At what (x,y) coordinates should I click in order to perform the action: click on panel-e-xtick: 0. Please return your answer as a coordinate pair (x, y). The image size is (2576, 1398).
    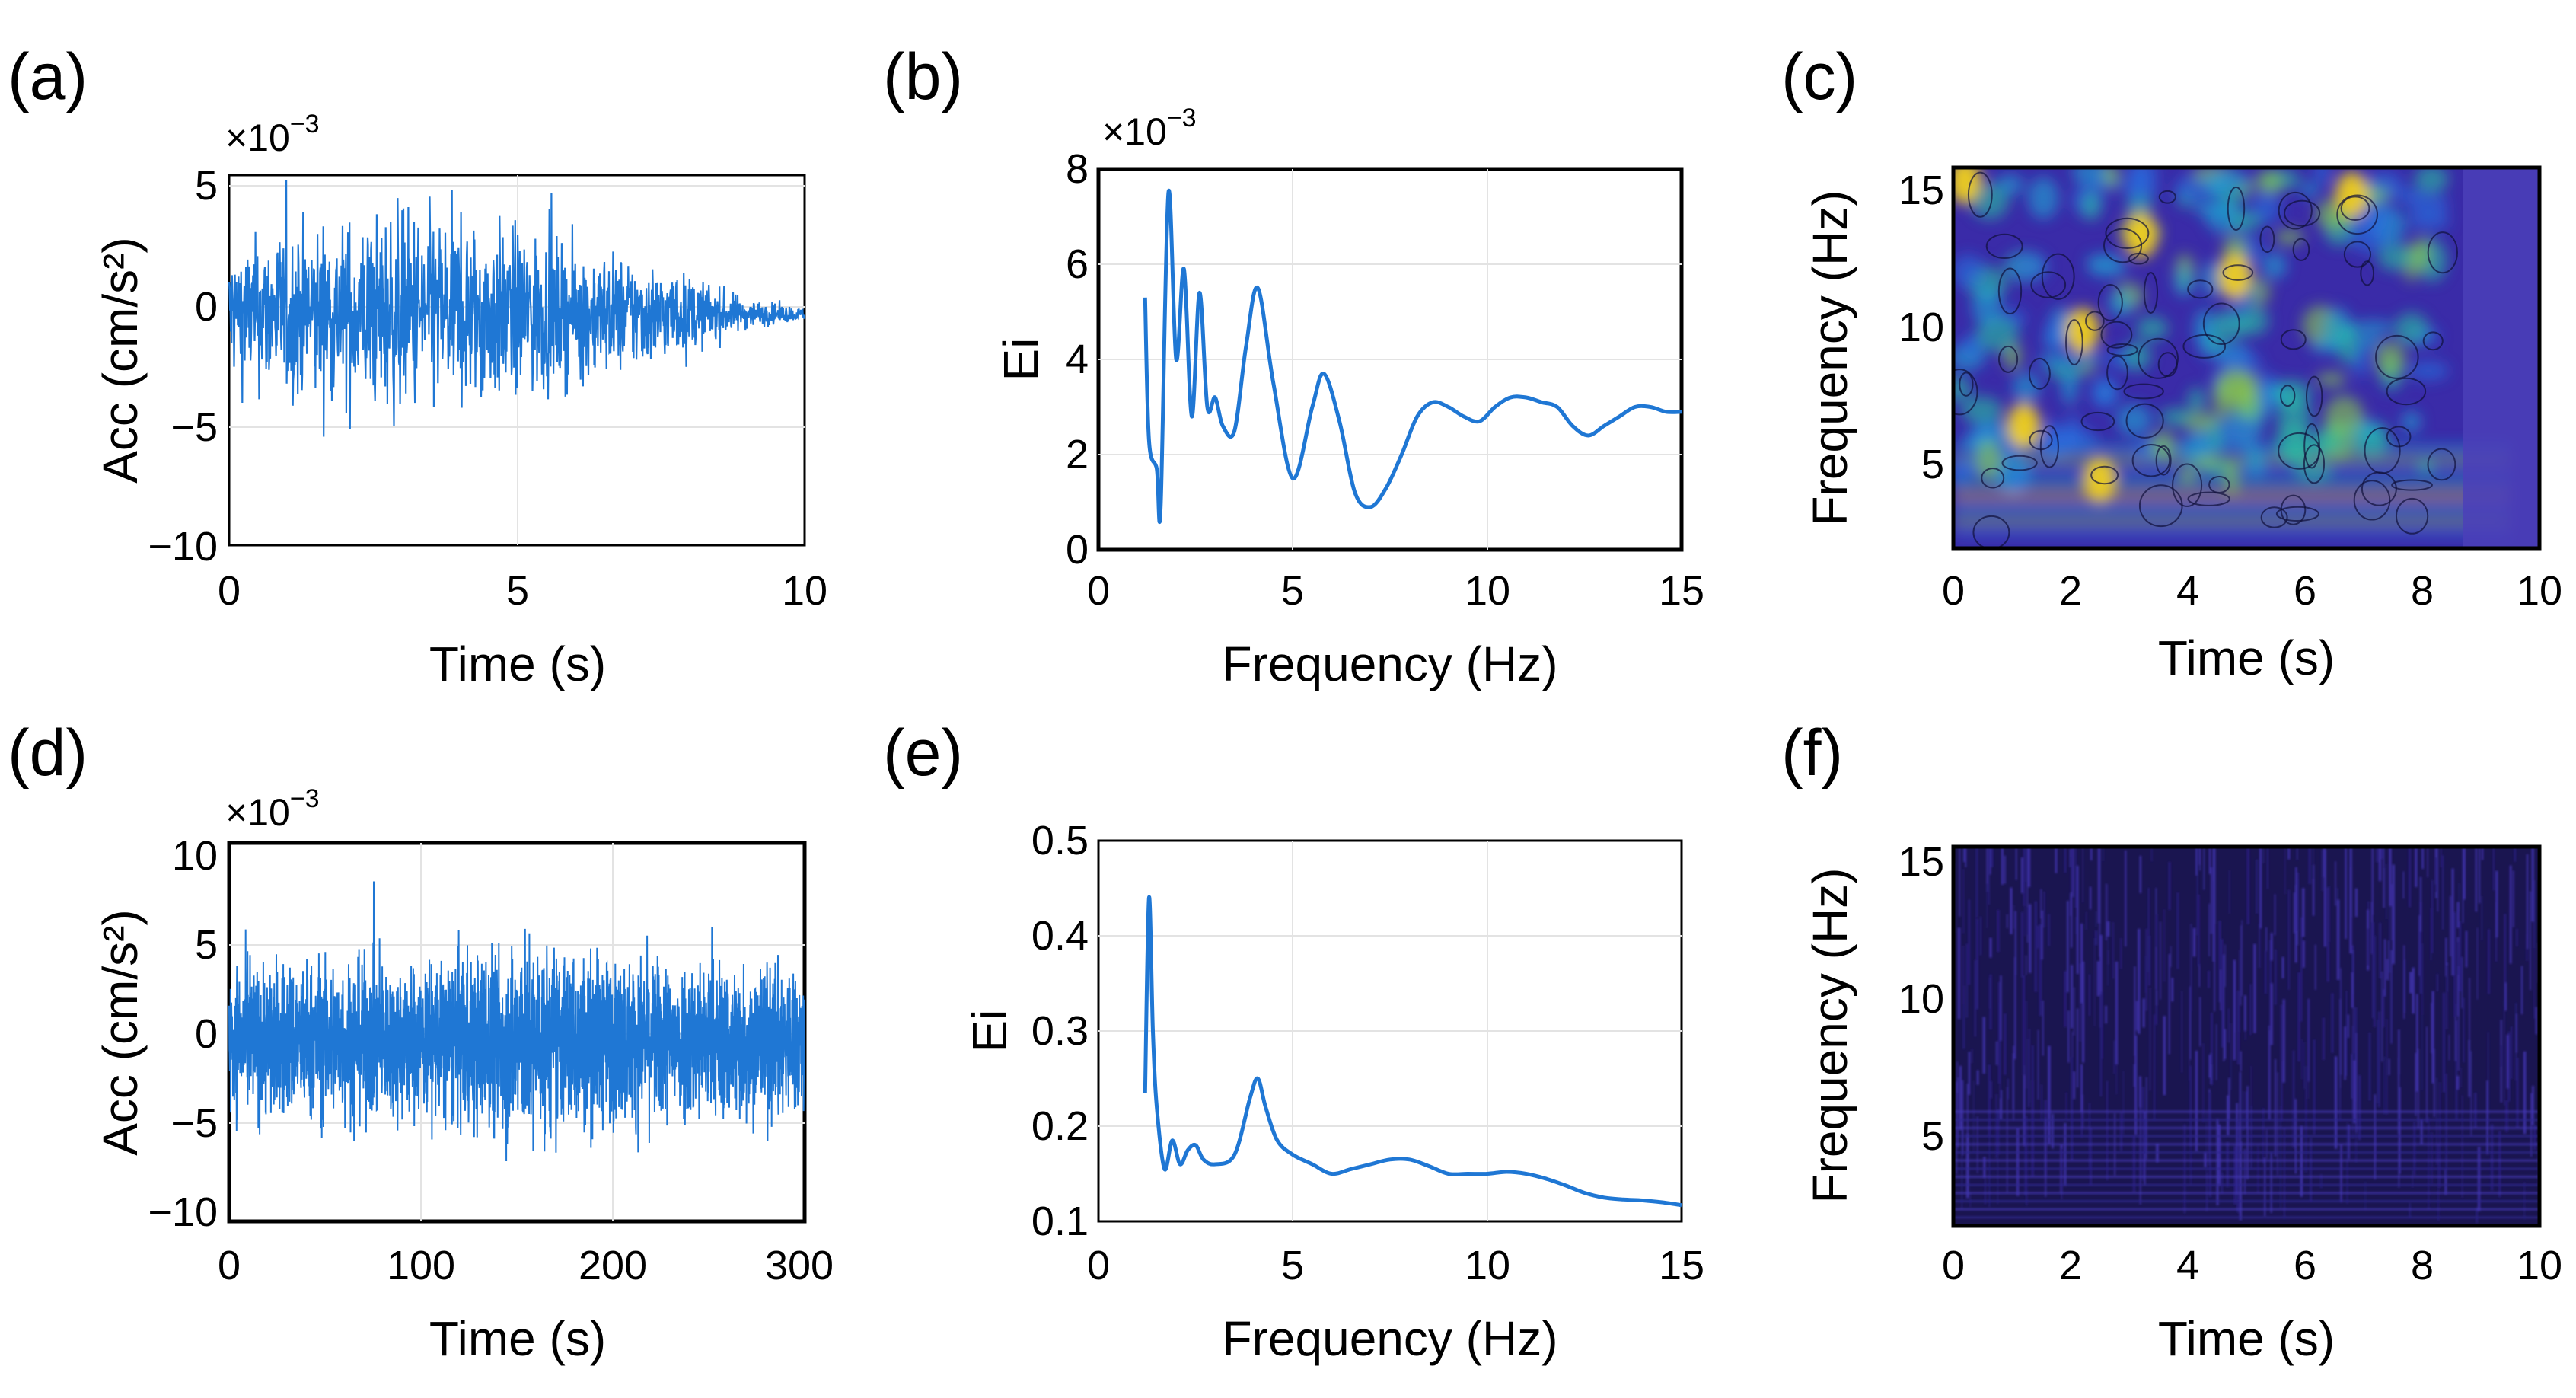
    Looking at the image, I should click on (1098, 1265).